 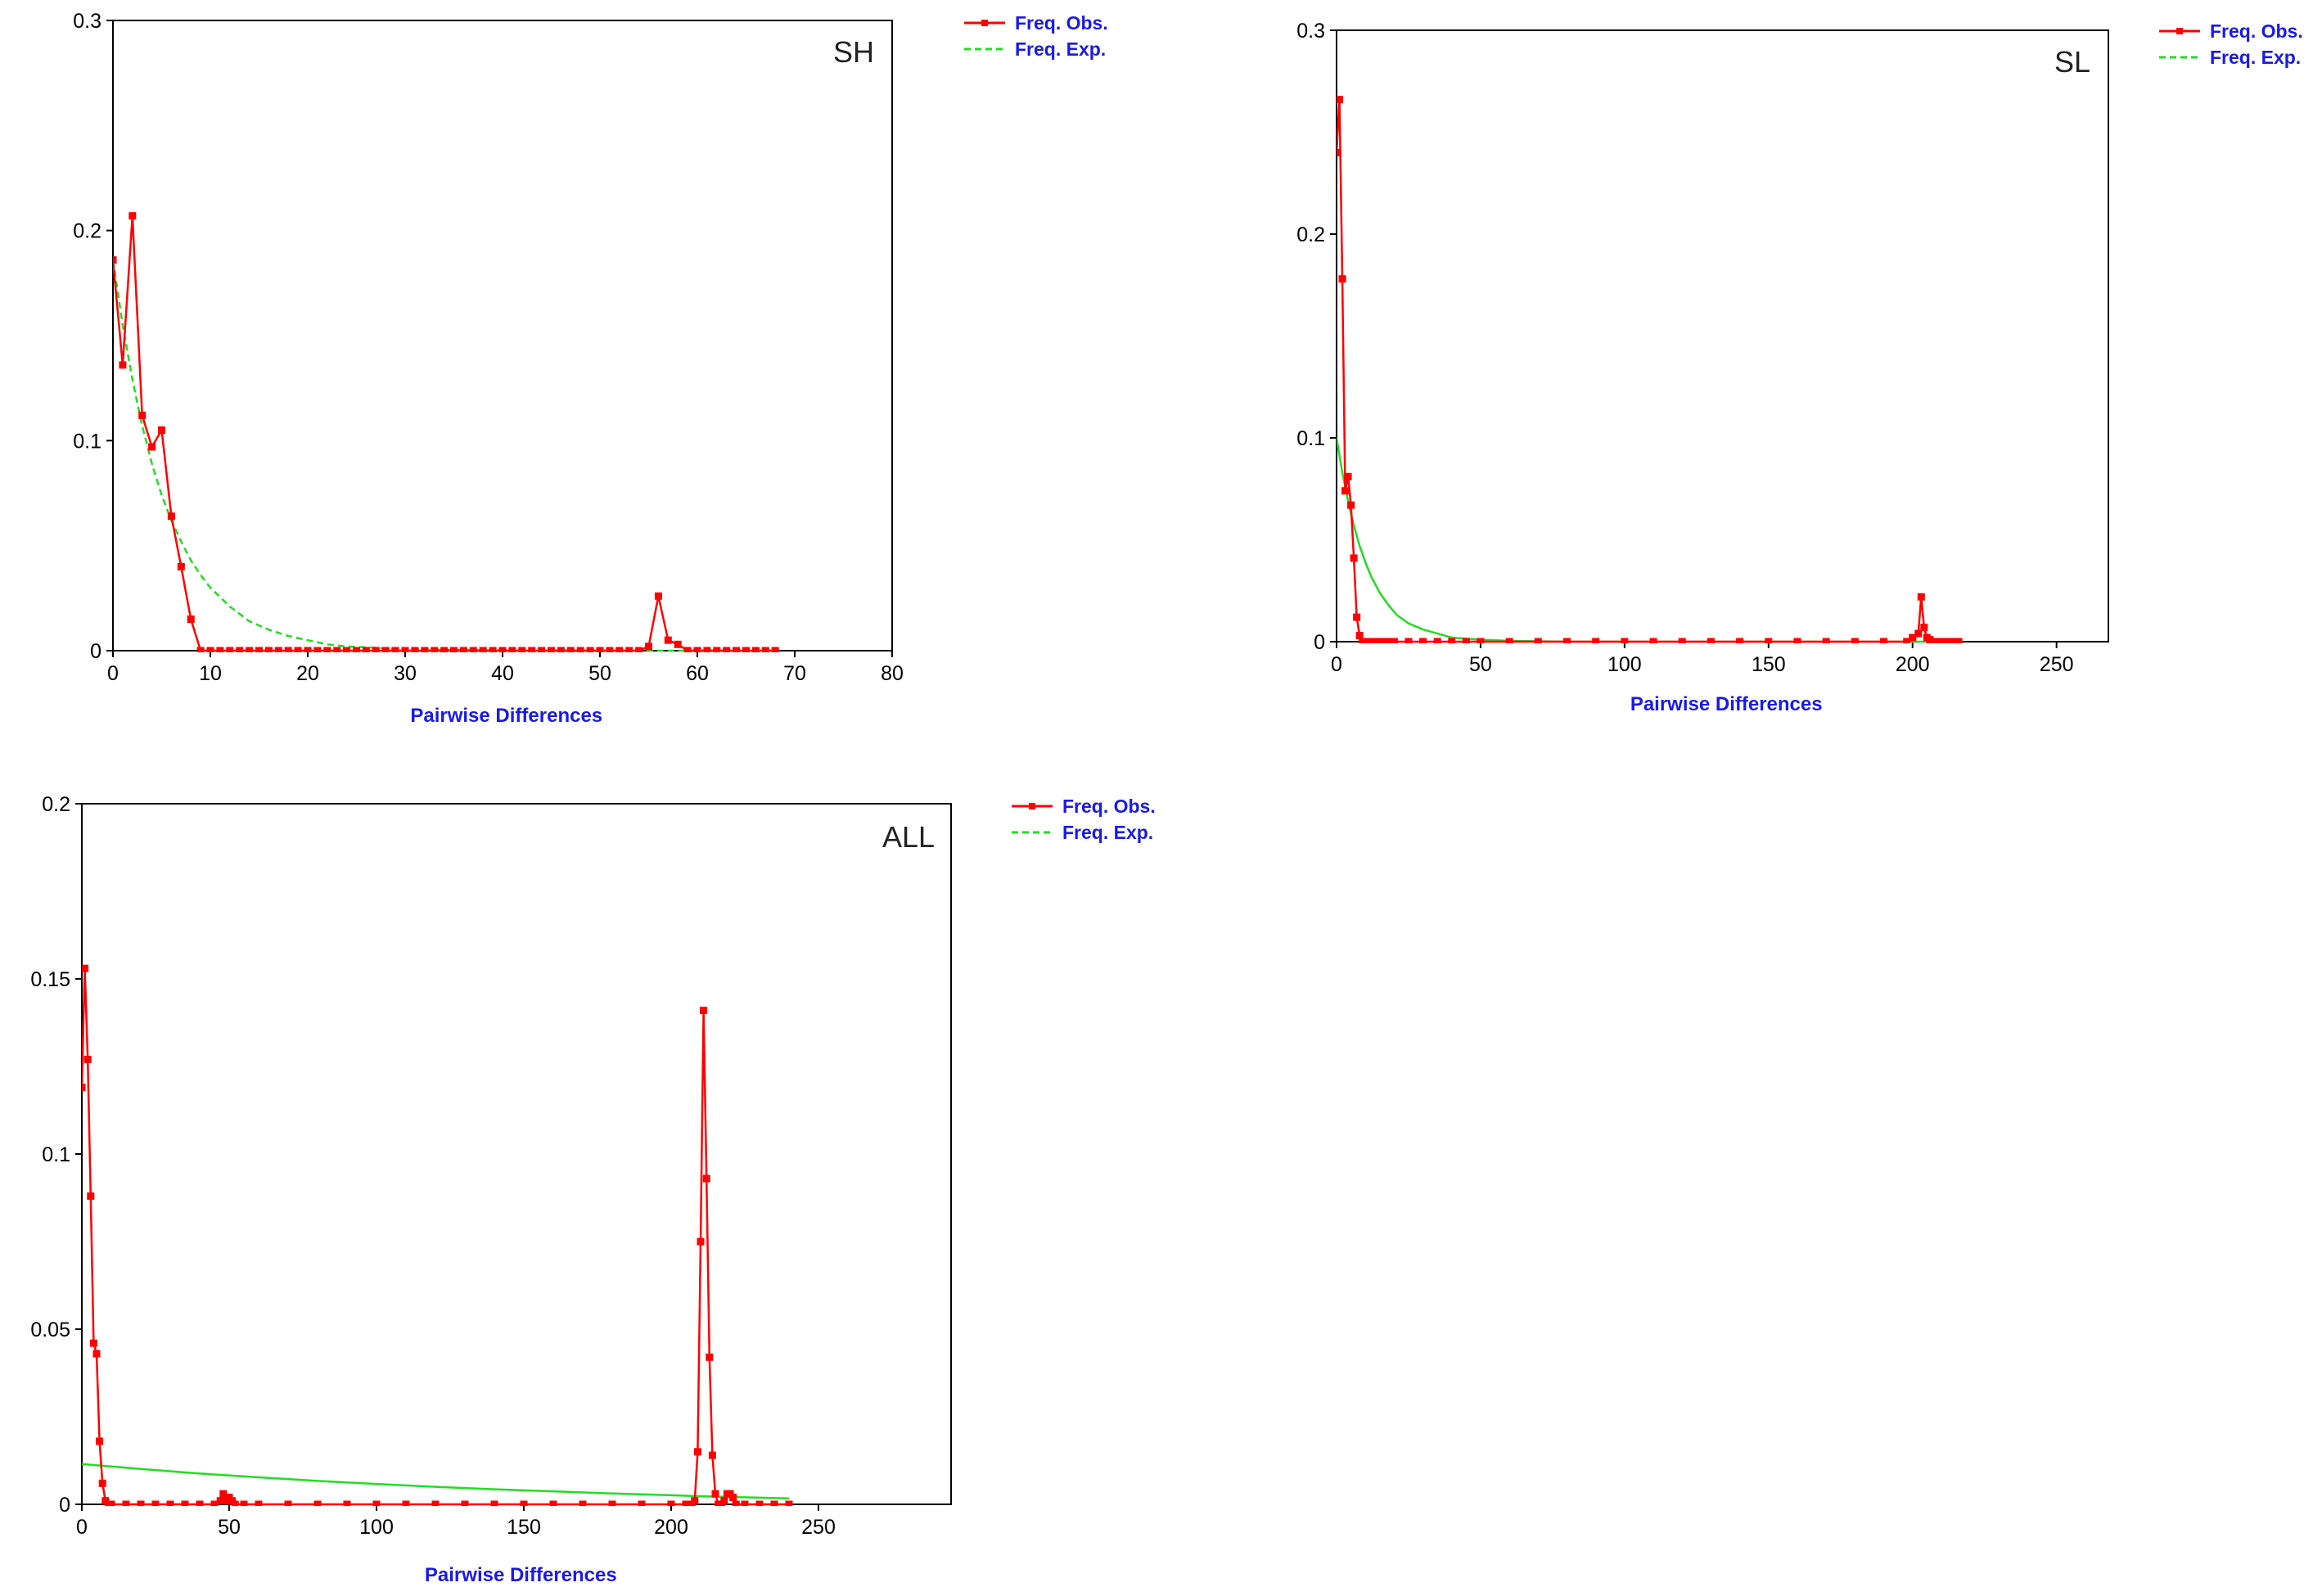 I want to click on x-tick-label: 30, so click(x=406, y=673).